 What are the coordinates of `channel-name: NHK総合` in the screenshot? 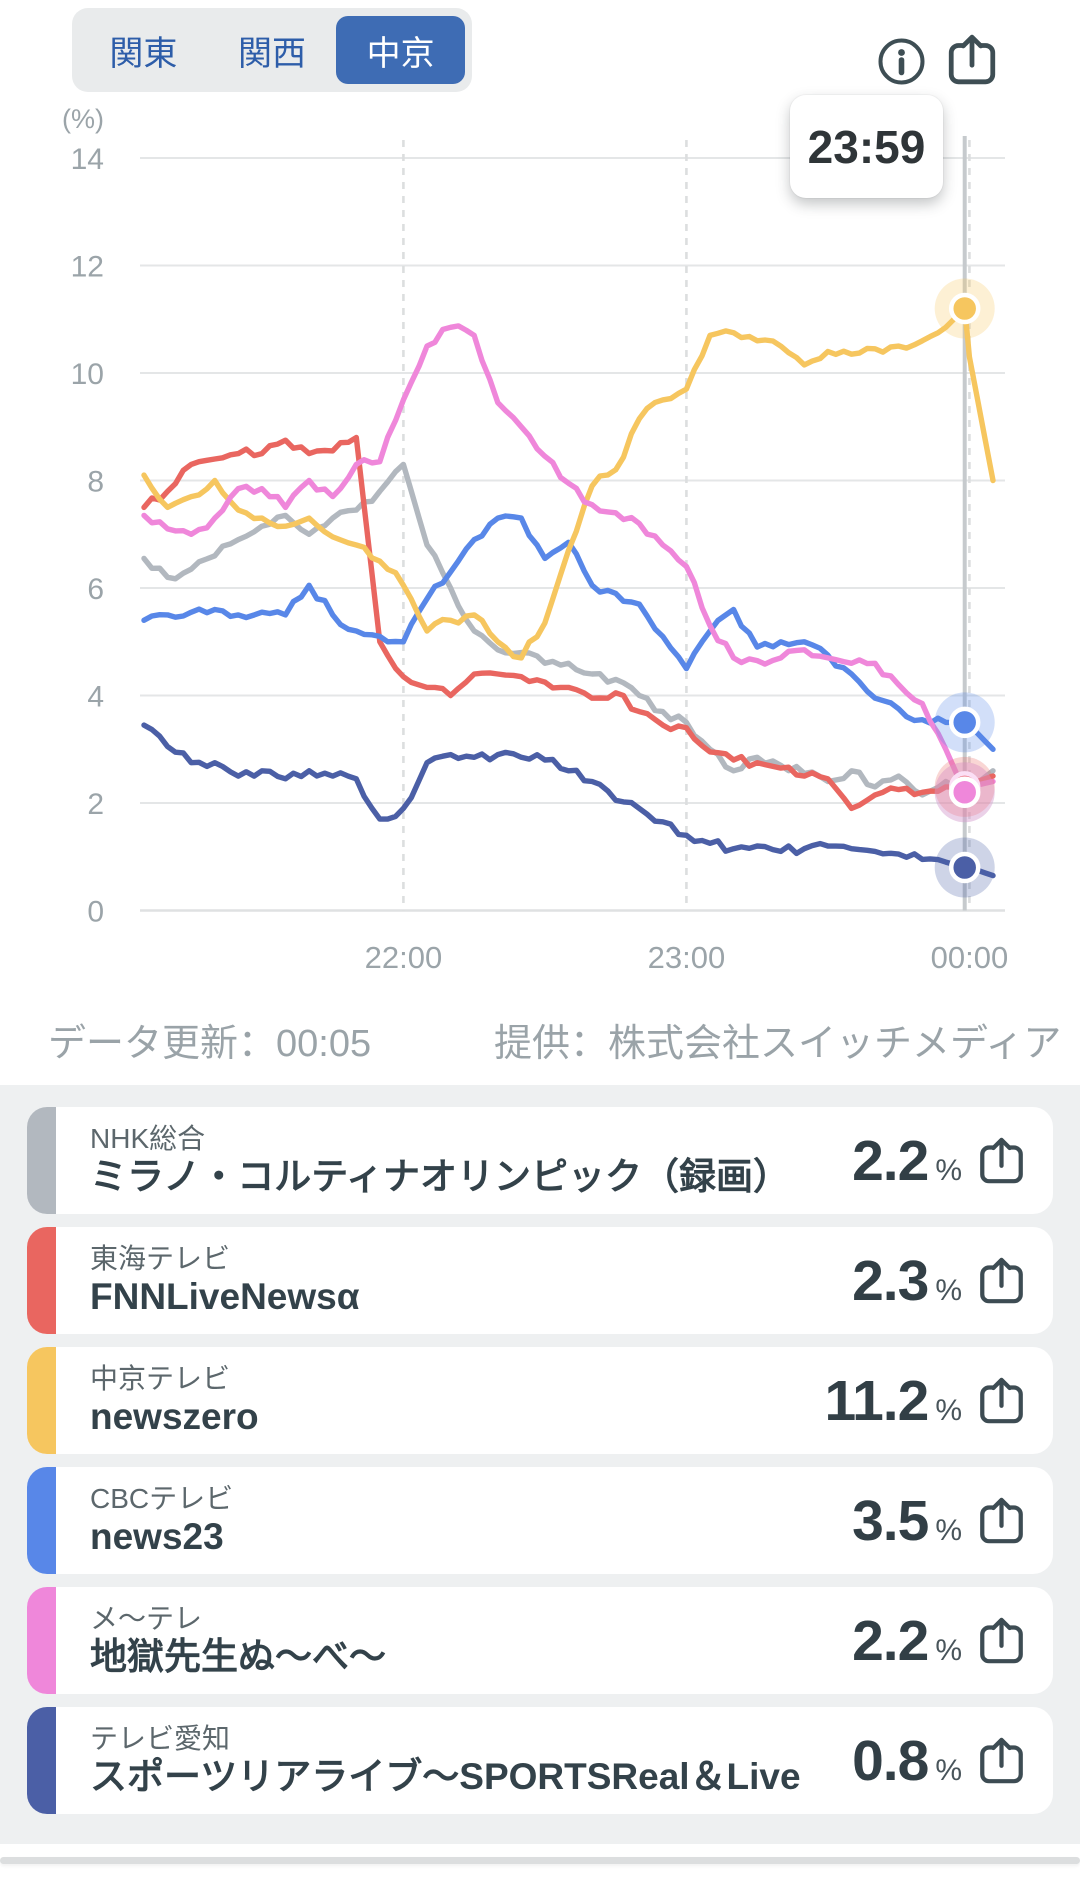 It's located at (148, 1138).